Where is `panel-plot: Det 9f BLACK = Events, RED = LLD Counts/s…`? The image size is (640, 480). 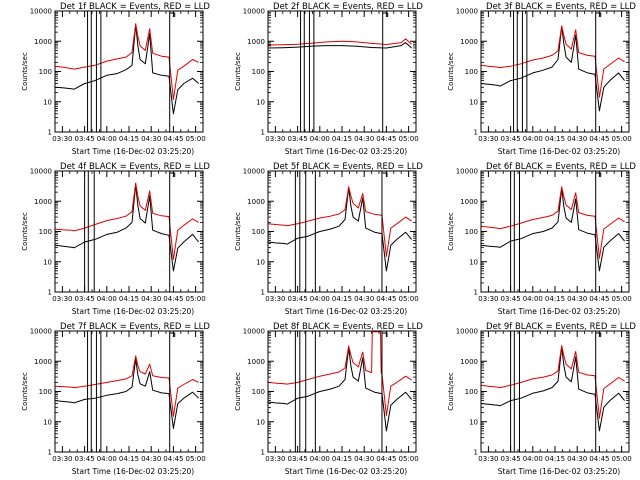 panel-plot: Det 9f BLACK = Events, RED = LLD Counts/s… is located at coordinates (541, 399).